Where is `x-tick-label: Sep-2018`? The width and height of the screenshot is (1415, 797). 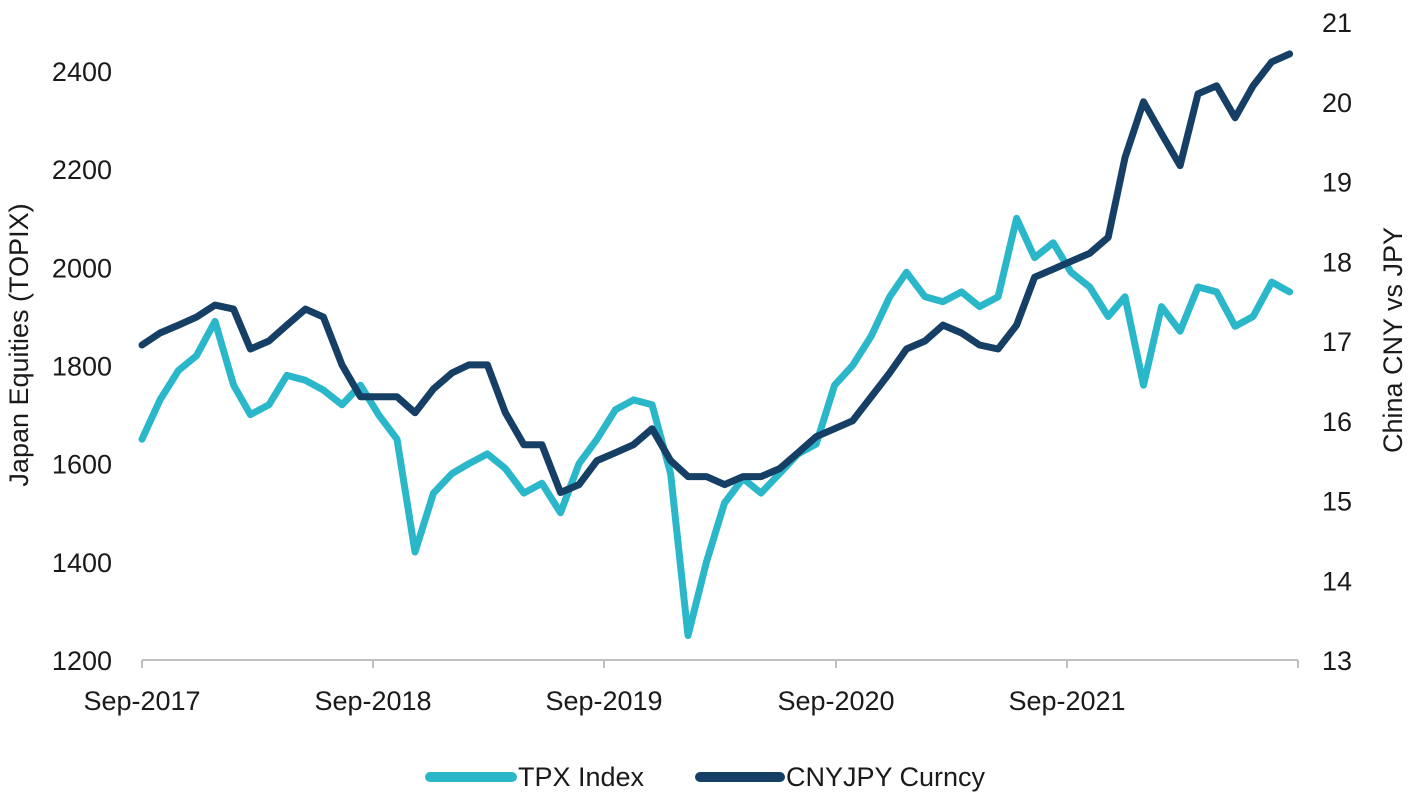 x-tick-label: Sep-2018 is located at coordinates (372, 701).